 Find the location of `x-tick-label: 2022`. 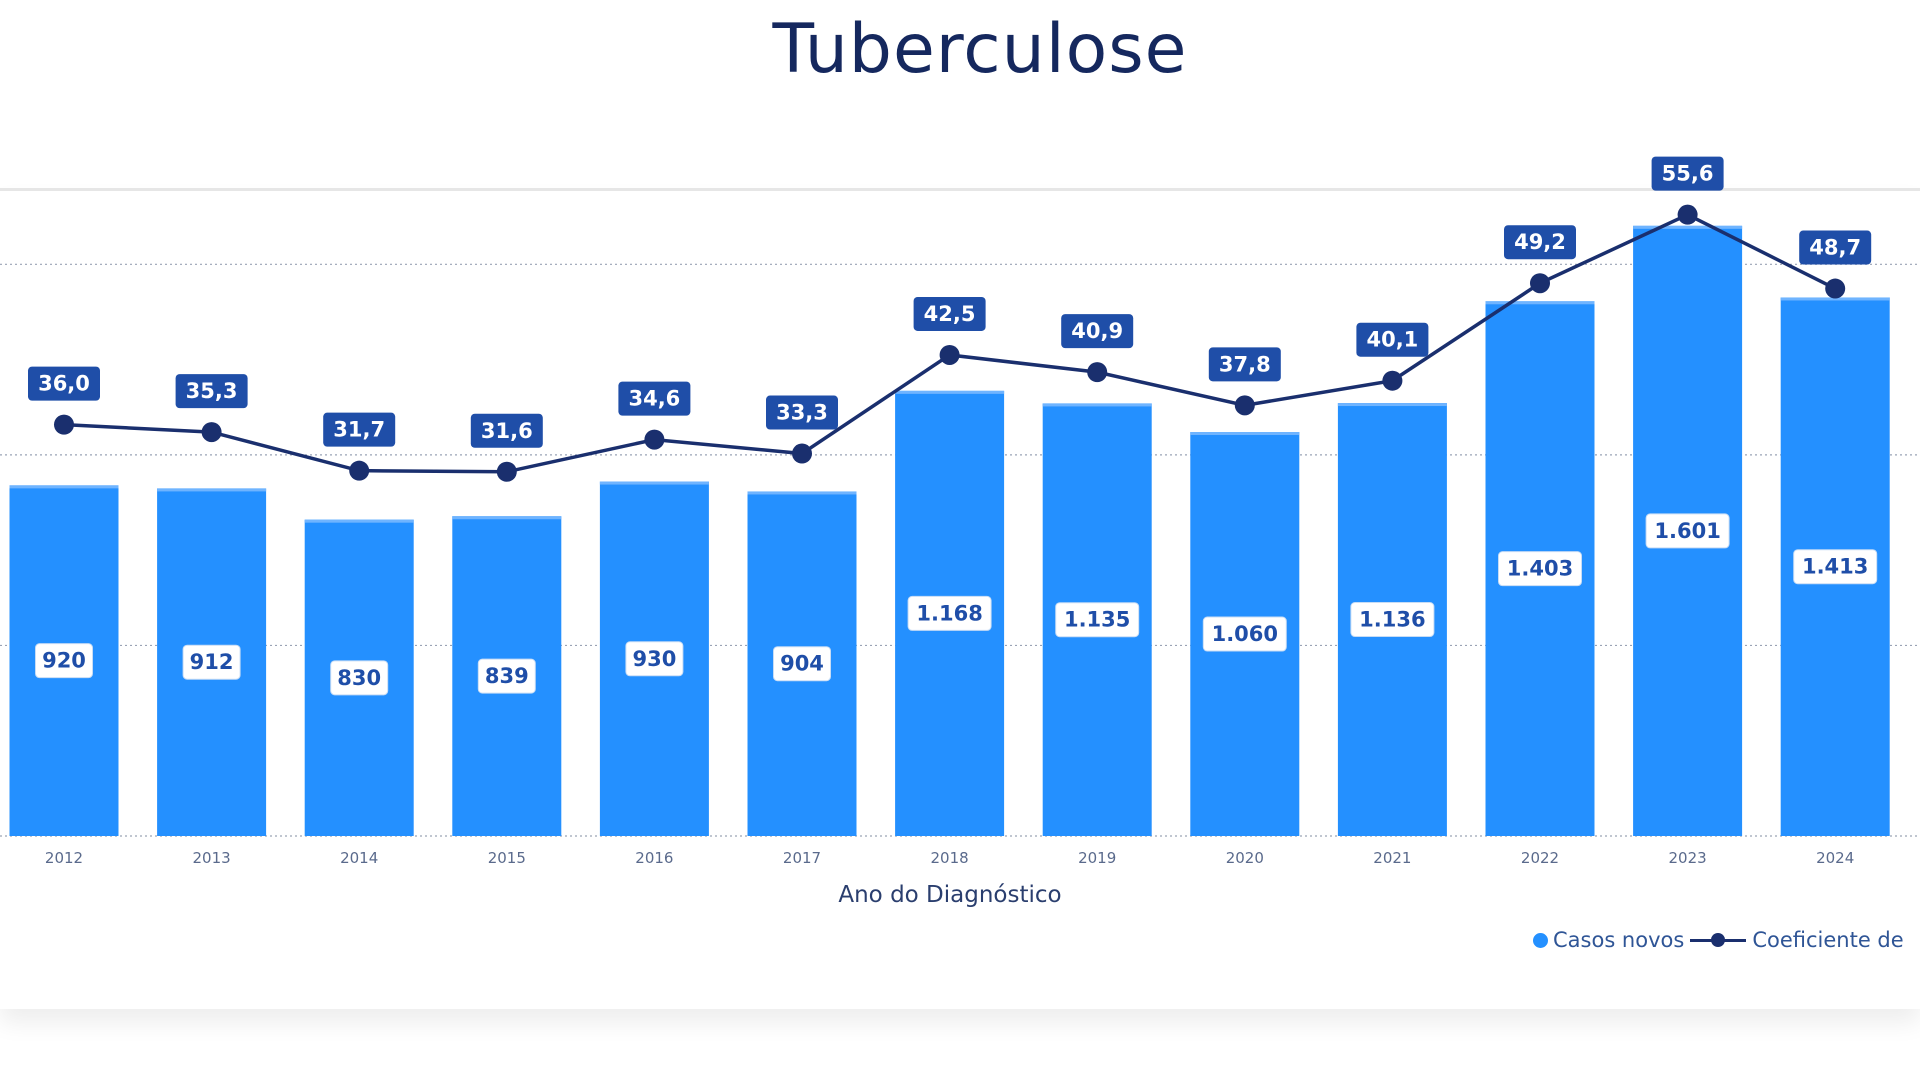

x-tick-label: 2022 is located at coordinates (1540, 858).